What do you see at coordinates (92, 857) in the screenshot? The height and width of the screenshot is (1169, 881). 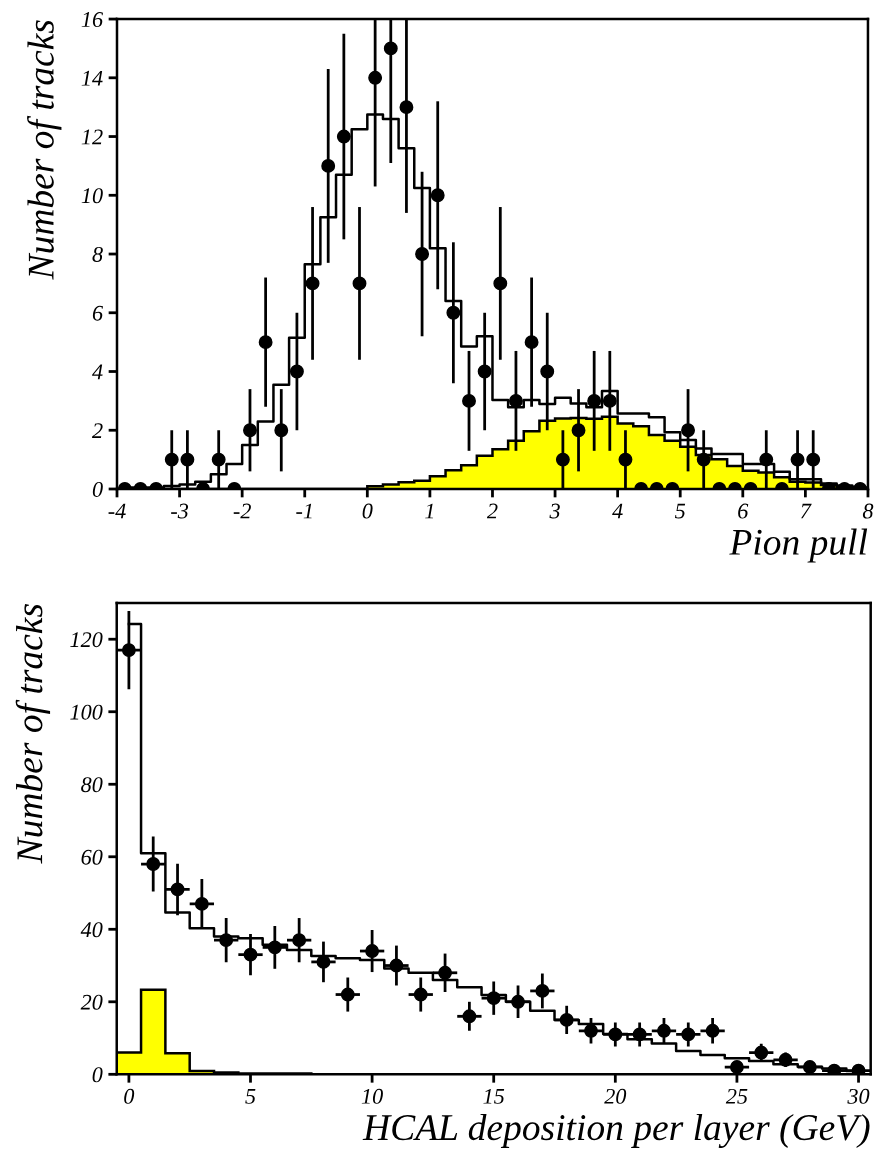 I see `y-tick-label: 60` at bounding box center [92, 857].